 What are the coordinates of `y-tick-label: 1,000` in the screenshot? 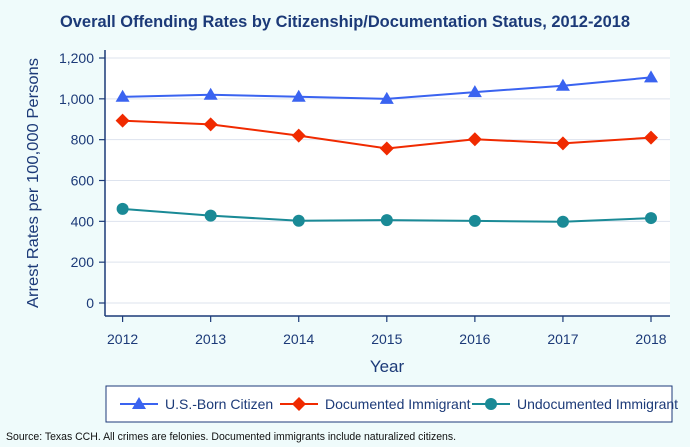 It's located at (76, 99).